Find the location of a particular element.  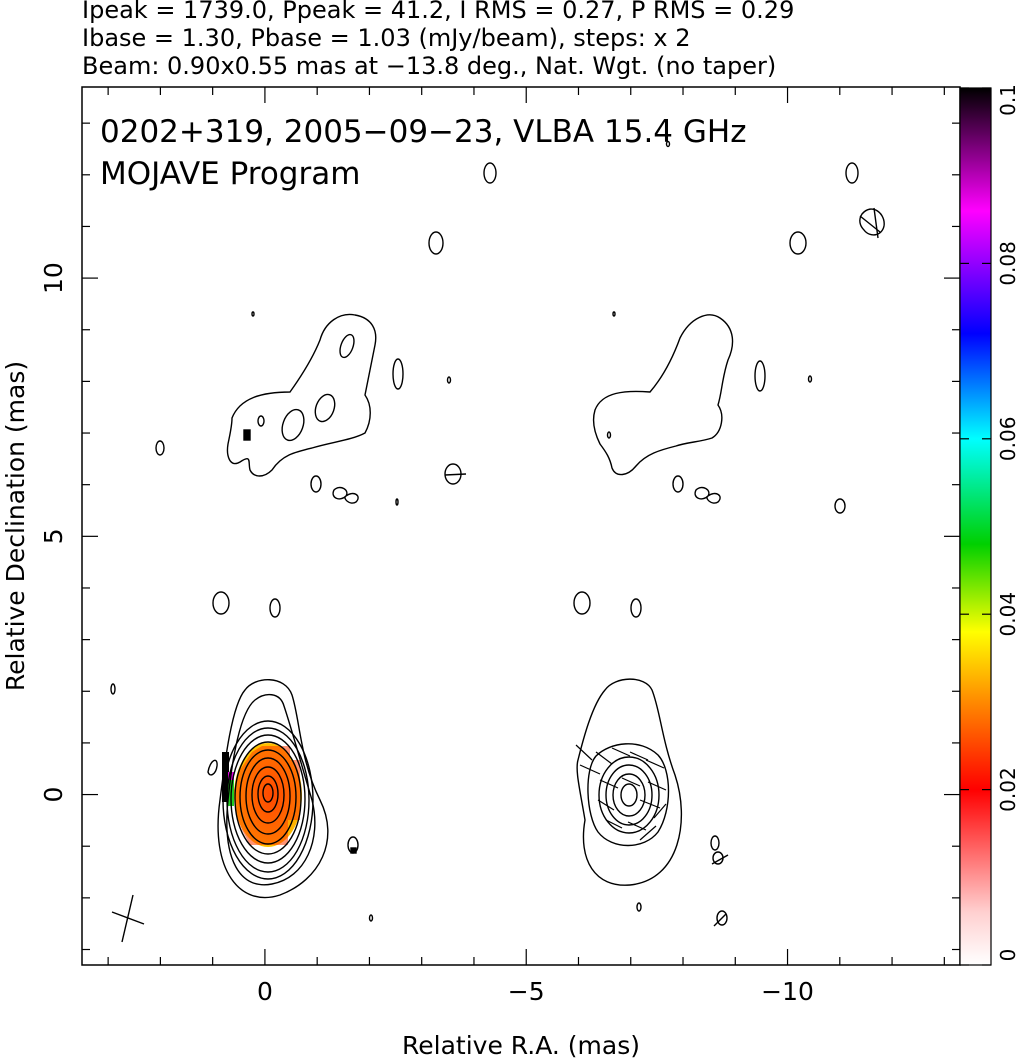

x-axis-label: Relative R.A. (mas) is located at coordinates (521, 1045).